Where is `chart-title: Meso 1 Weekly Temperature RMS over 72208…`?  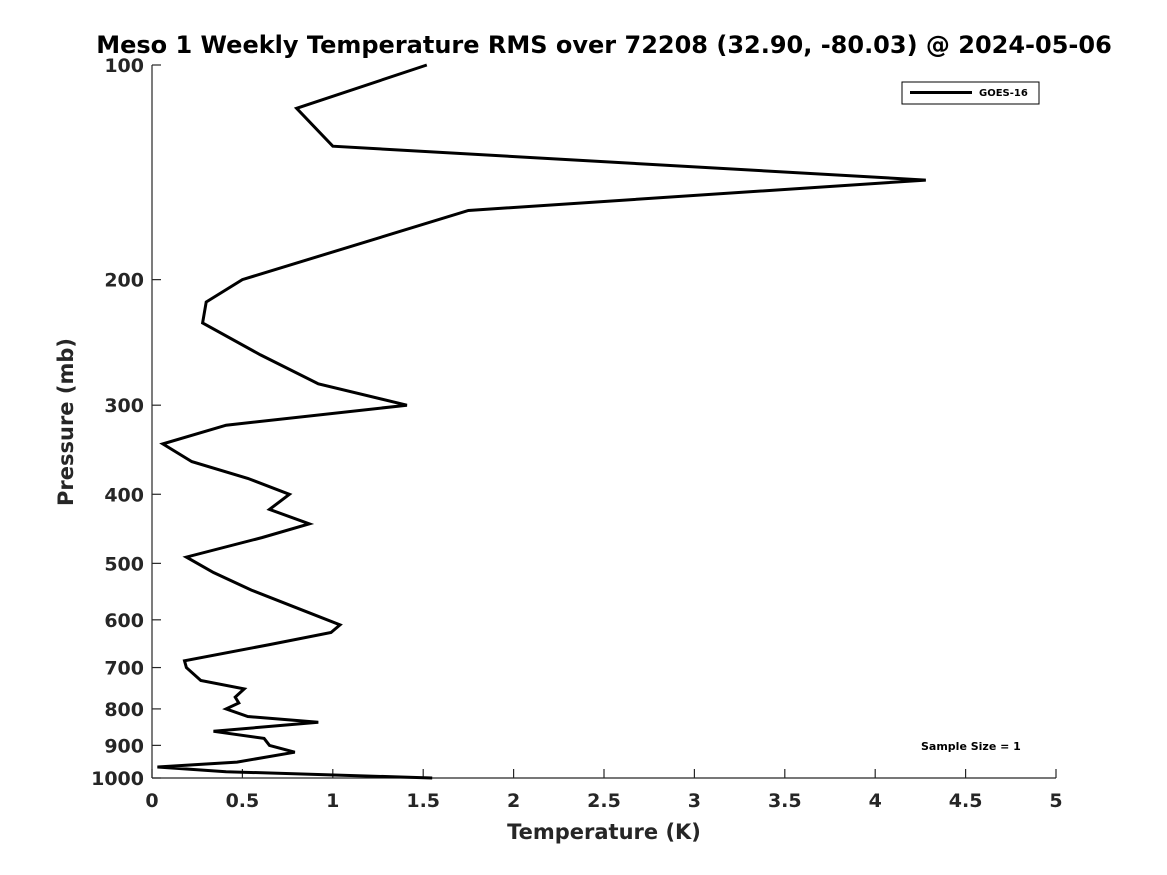
chart-title: Meso 1 Weekly Temperature RMS over 72208… is located at coordinates (604, 45).